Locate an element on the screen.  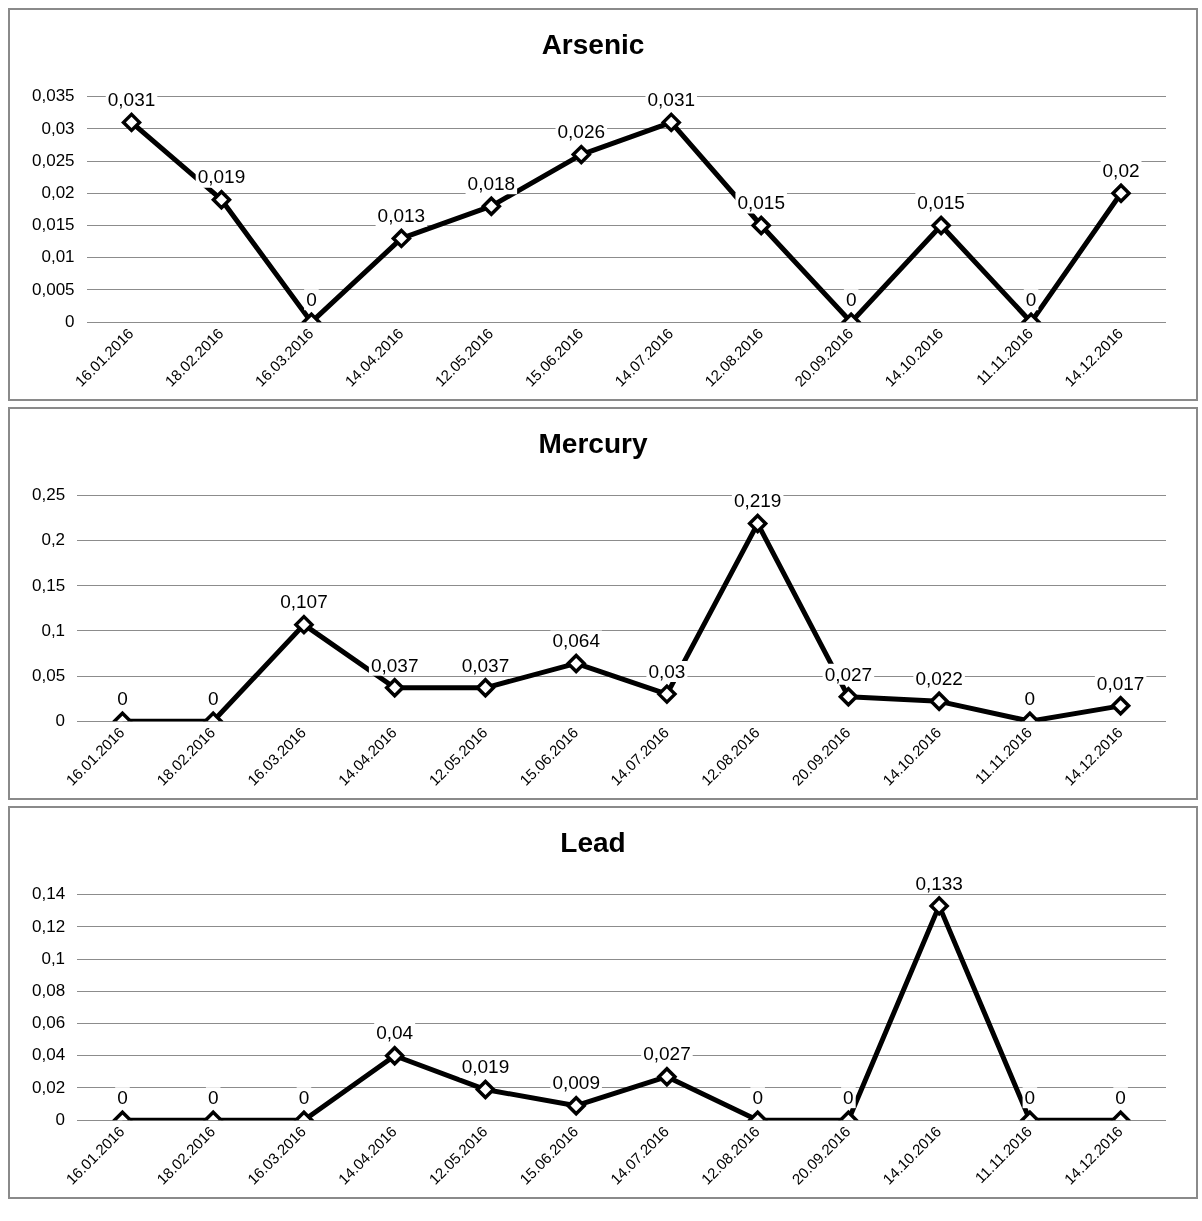
y-tick-label: 0,08 is located at coordinates (48, 990).